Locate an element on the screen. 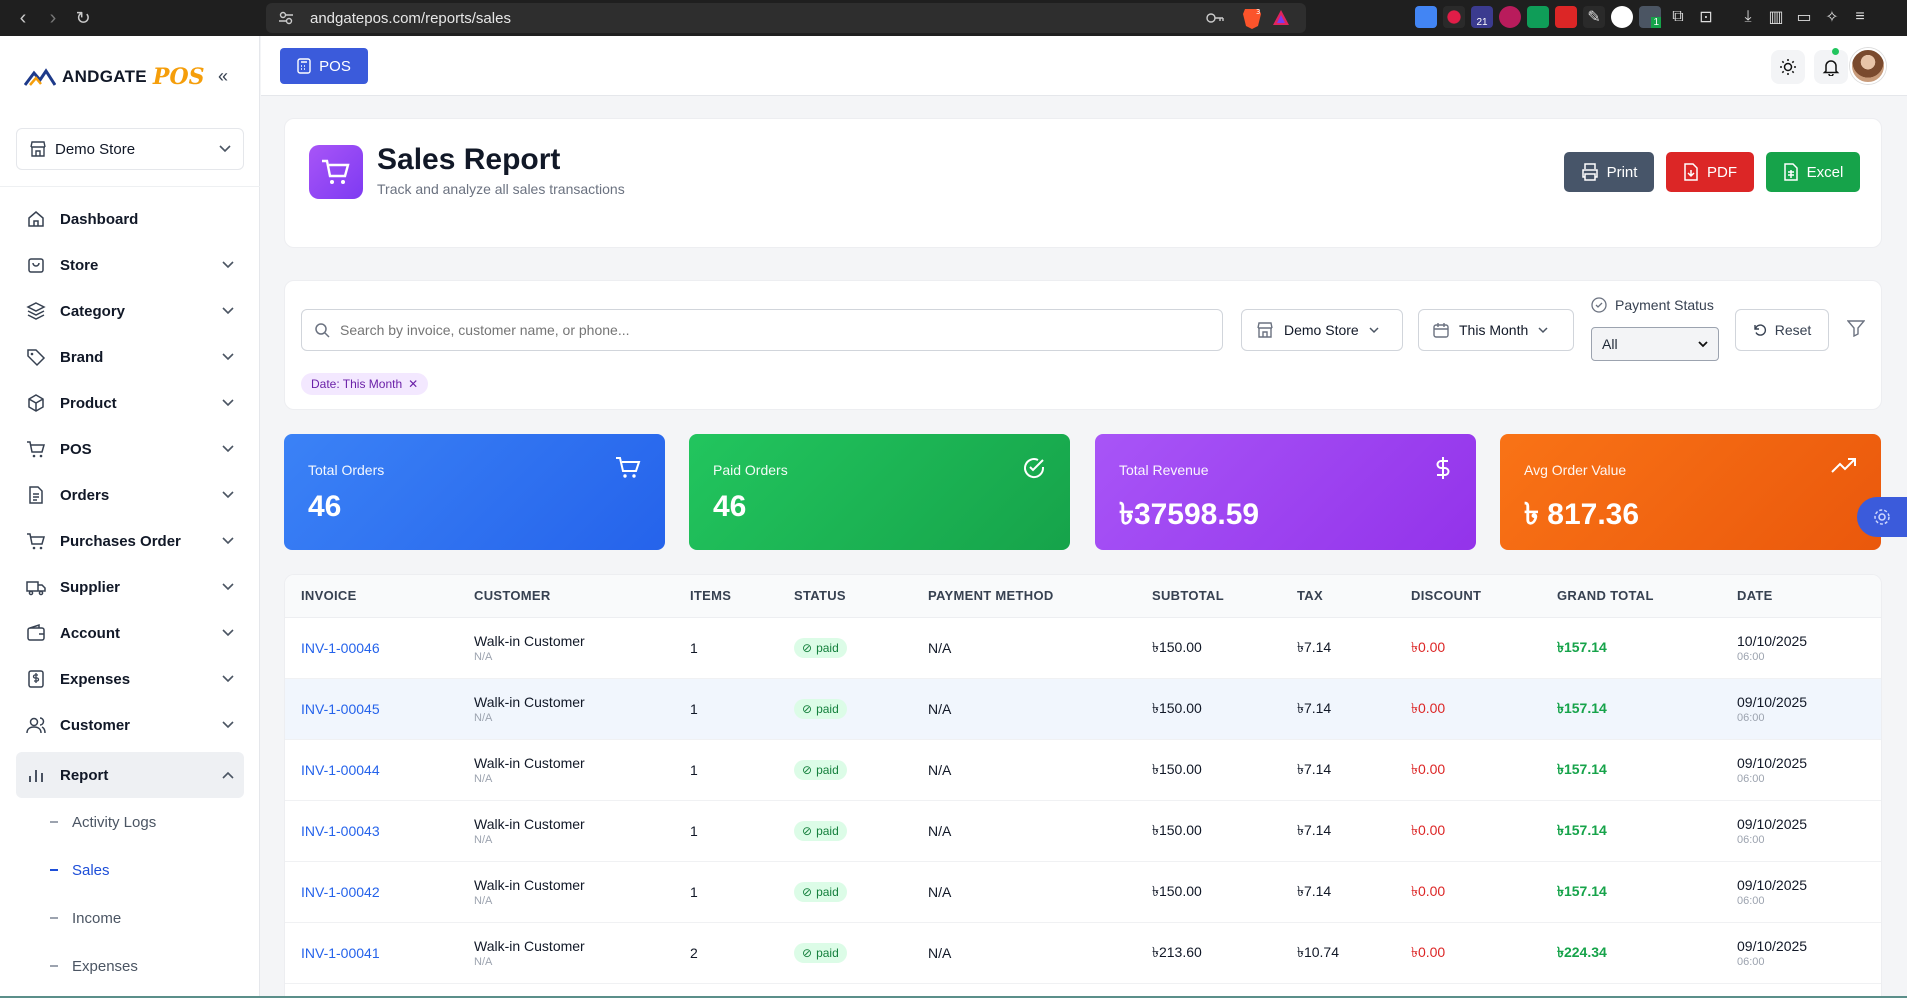 Image resolution: width=1907 pixels, height=998 pixels. sidebar-item-expenses: Expenses is located at coordinates (130, 679).